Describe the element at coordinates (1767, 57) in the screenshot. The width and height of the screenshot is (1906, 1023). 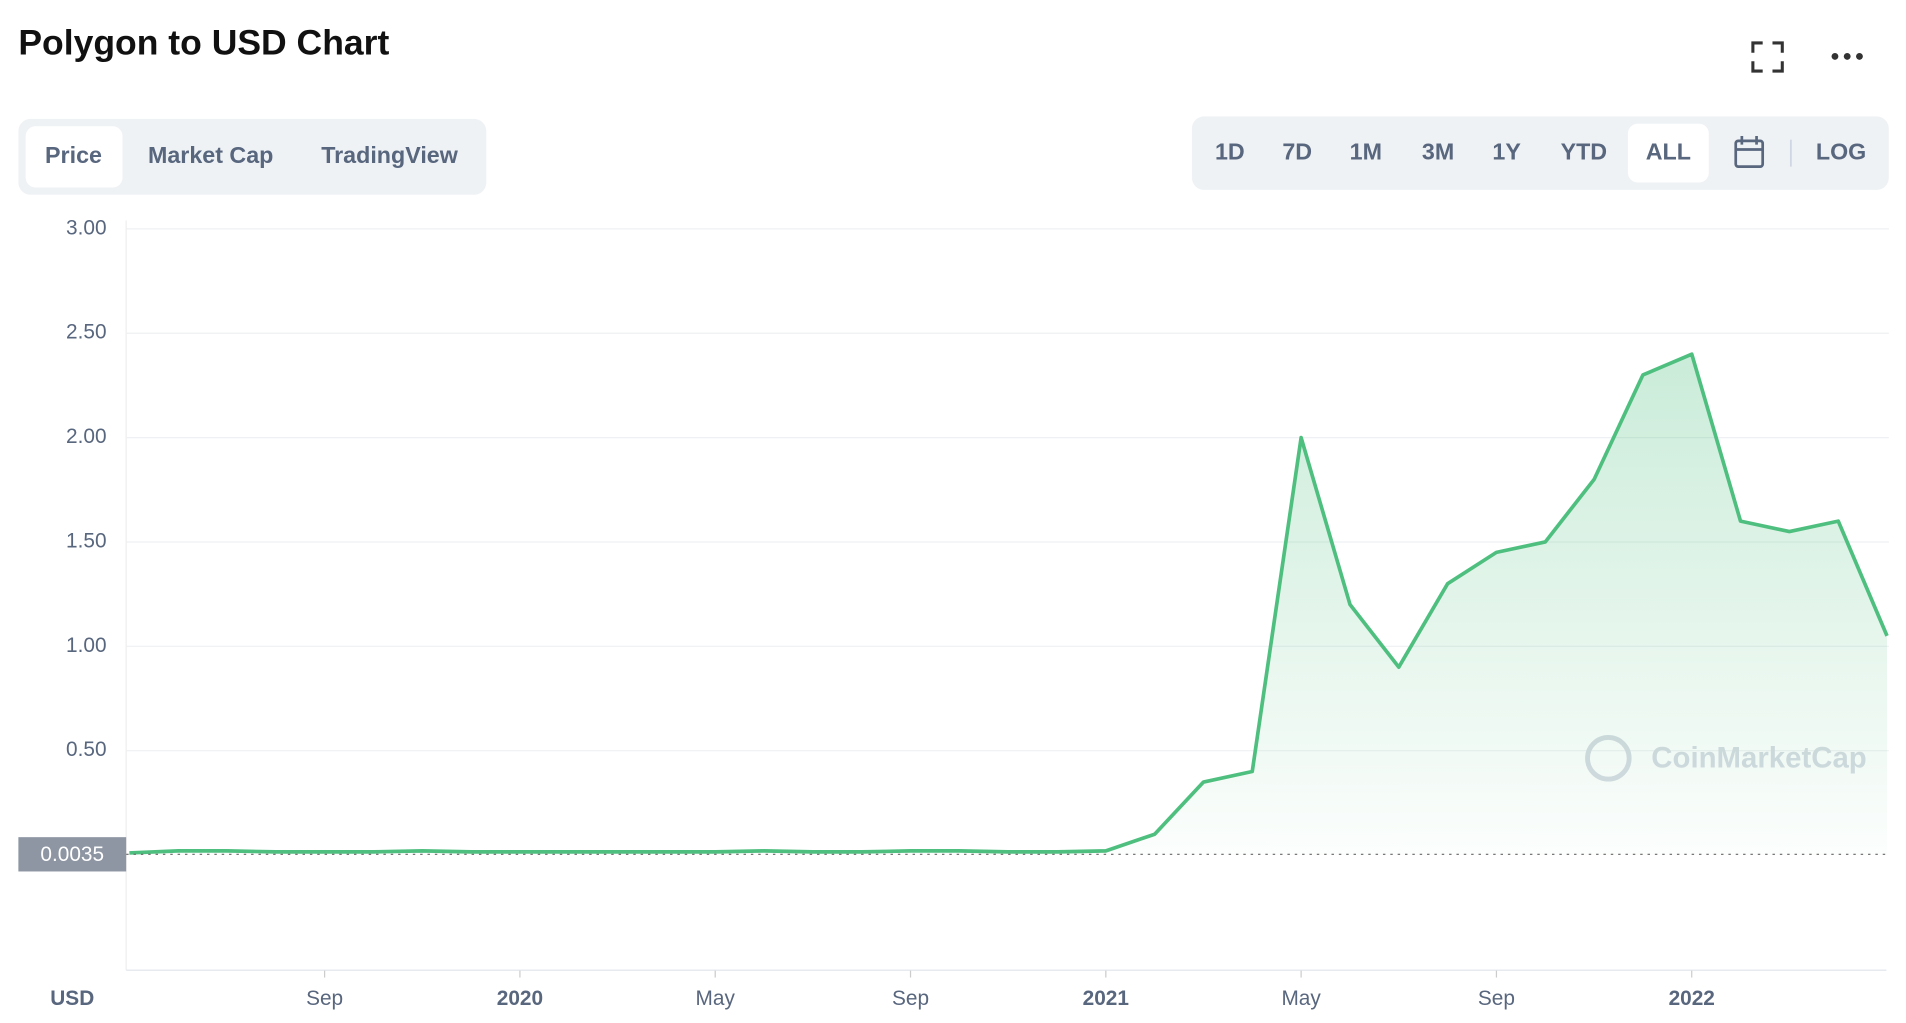
I see `fullscreen-icon` at that location.